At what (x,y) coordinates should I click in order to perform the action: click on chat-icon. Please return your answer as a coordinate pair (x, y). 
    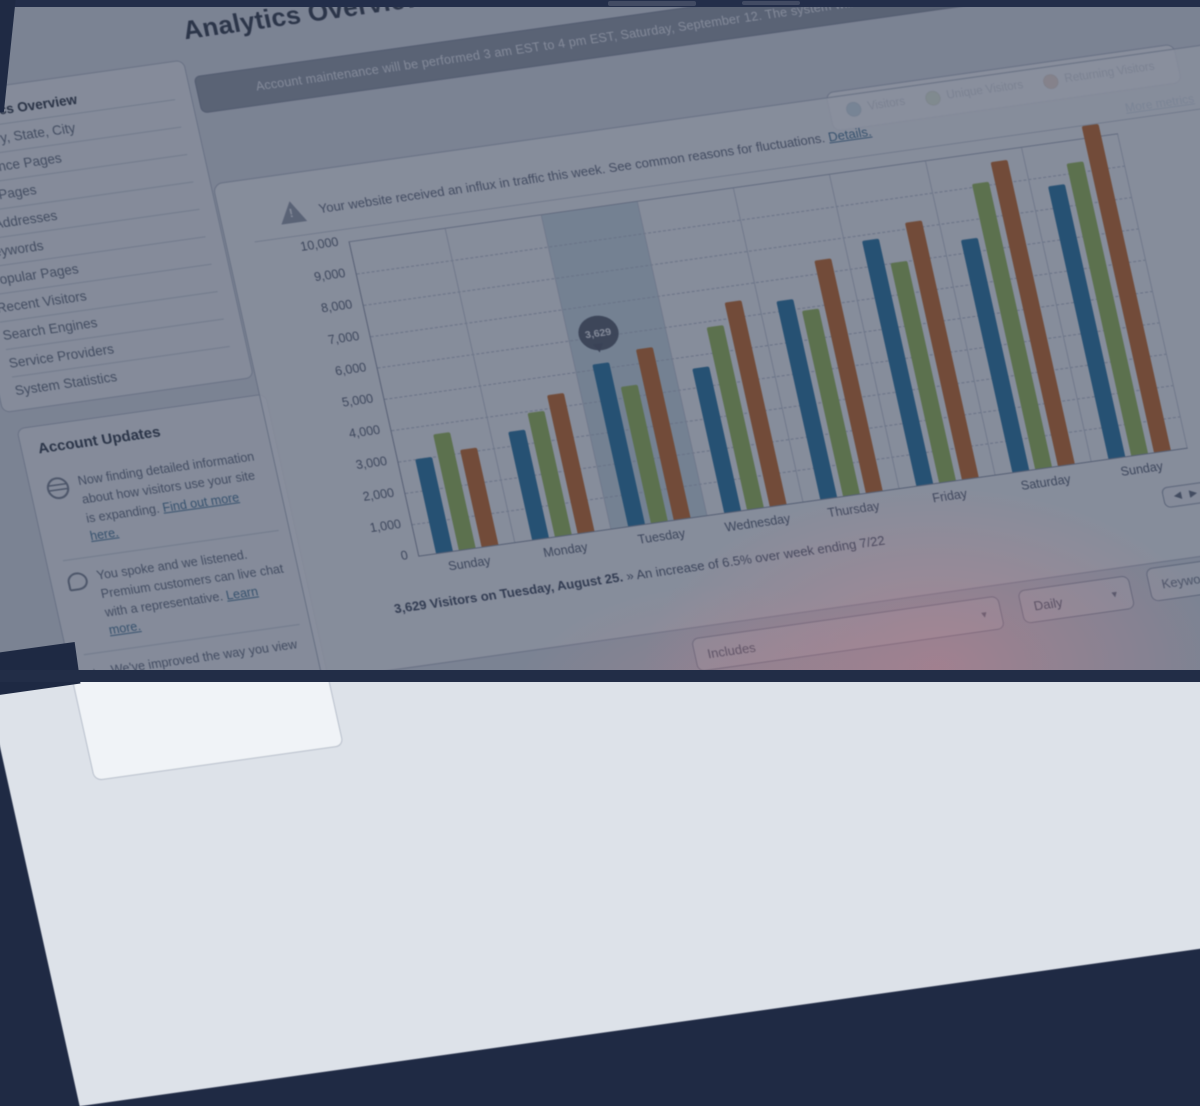
    Looking at the image, I should click on (77, 581).